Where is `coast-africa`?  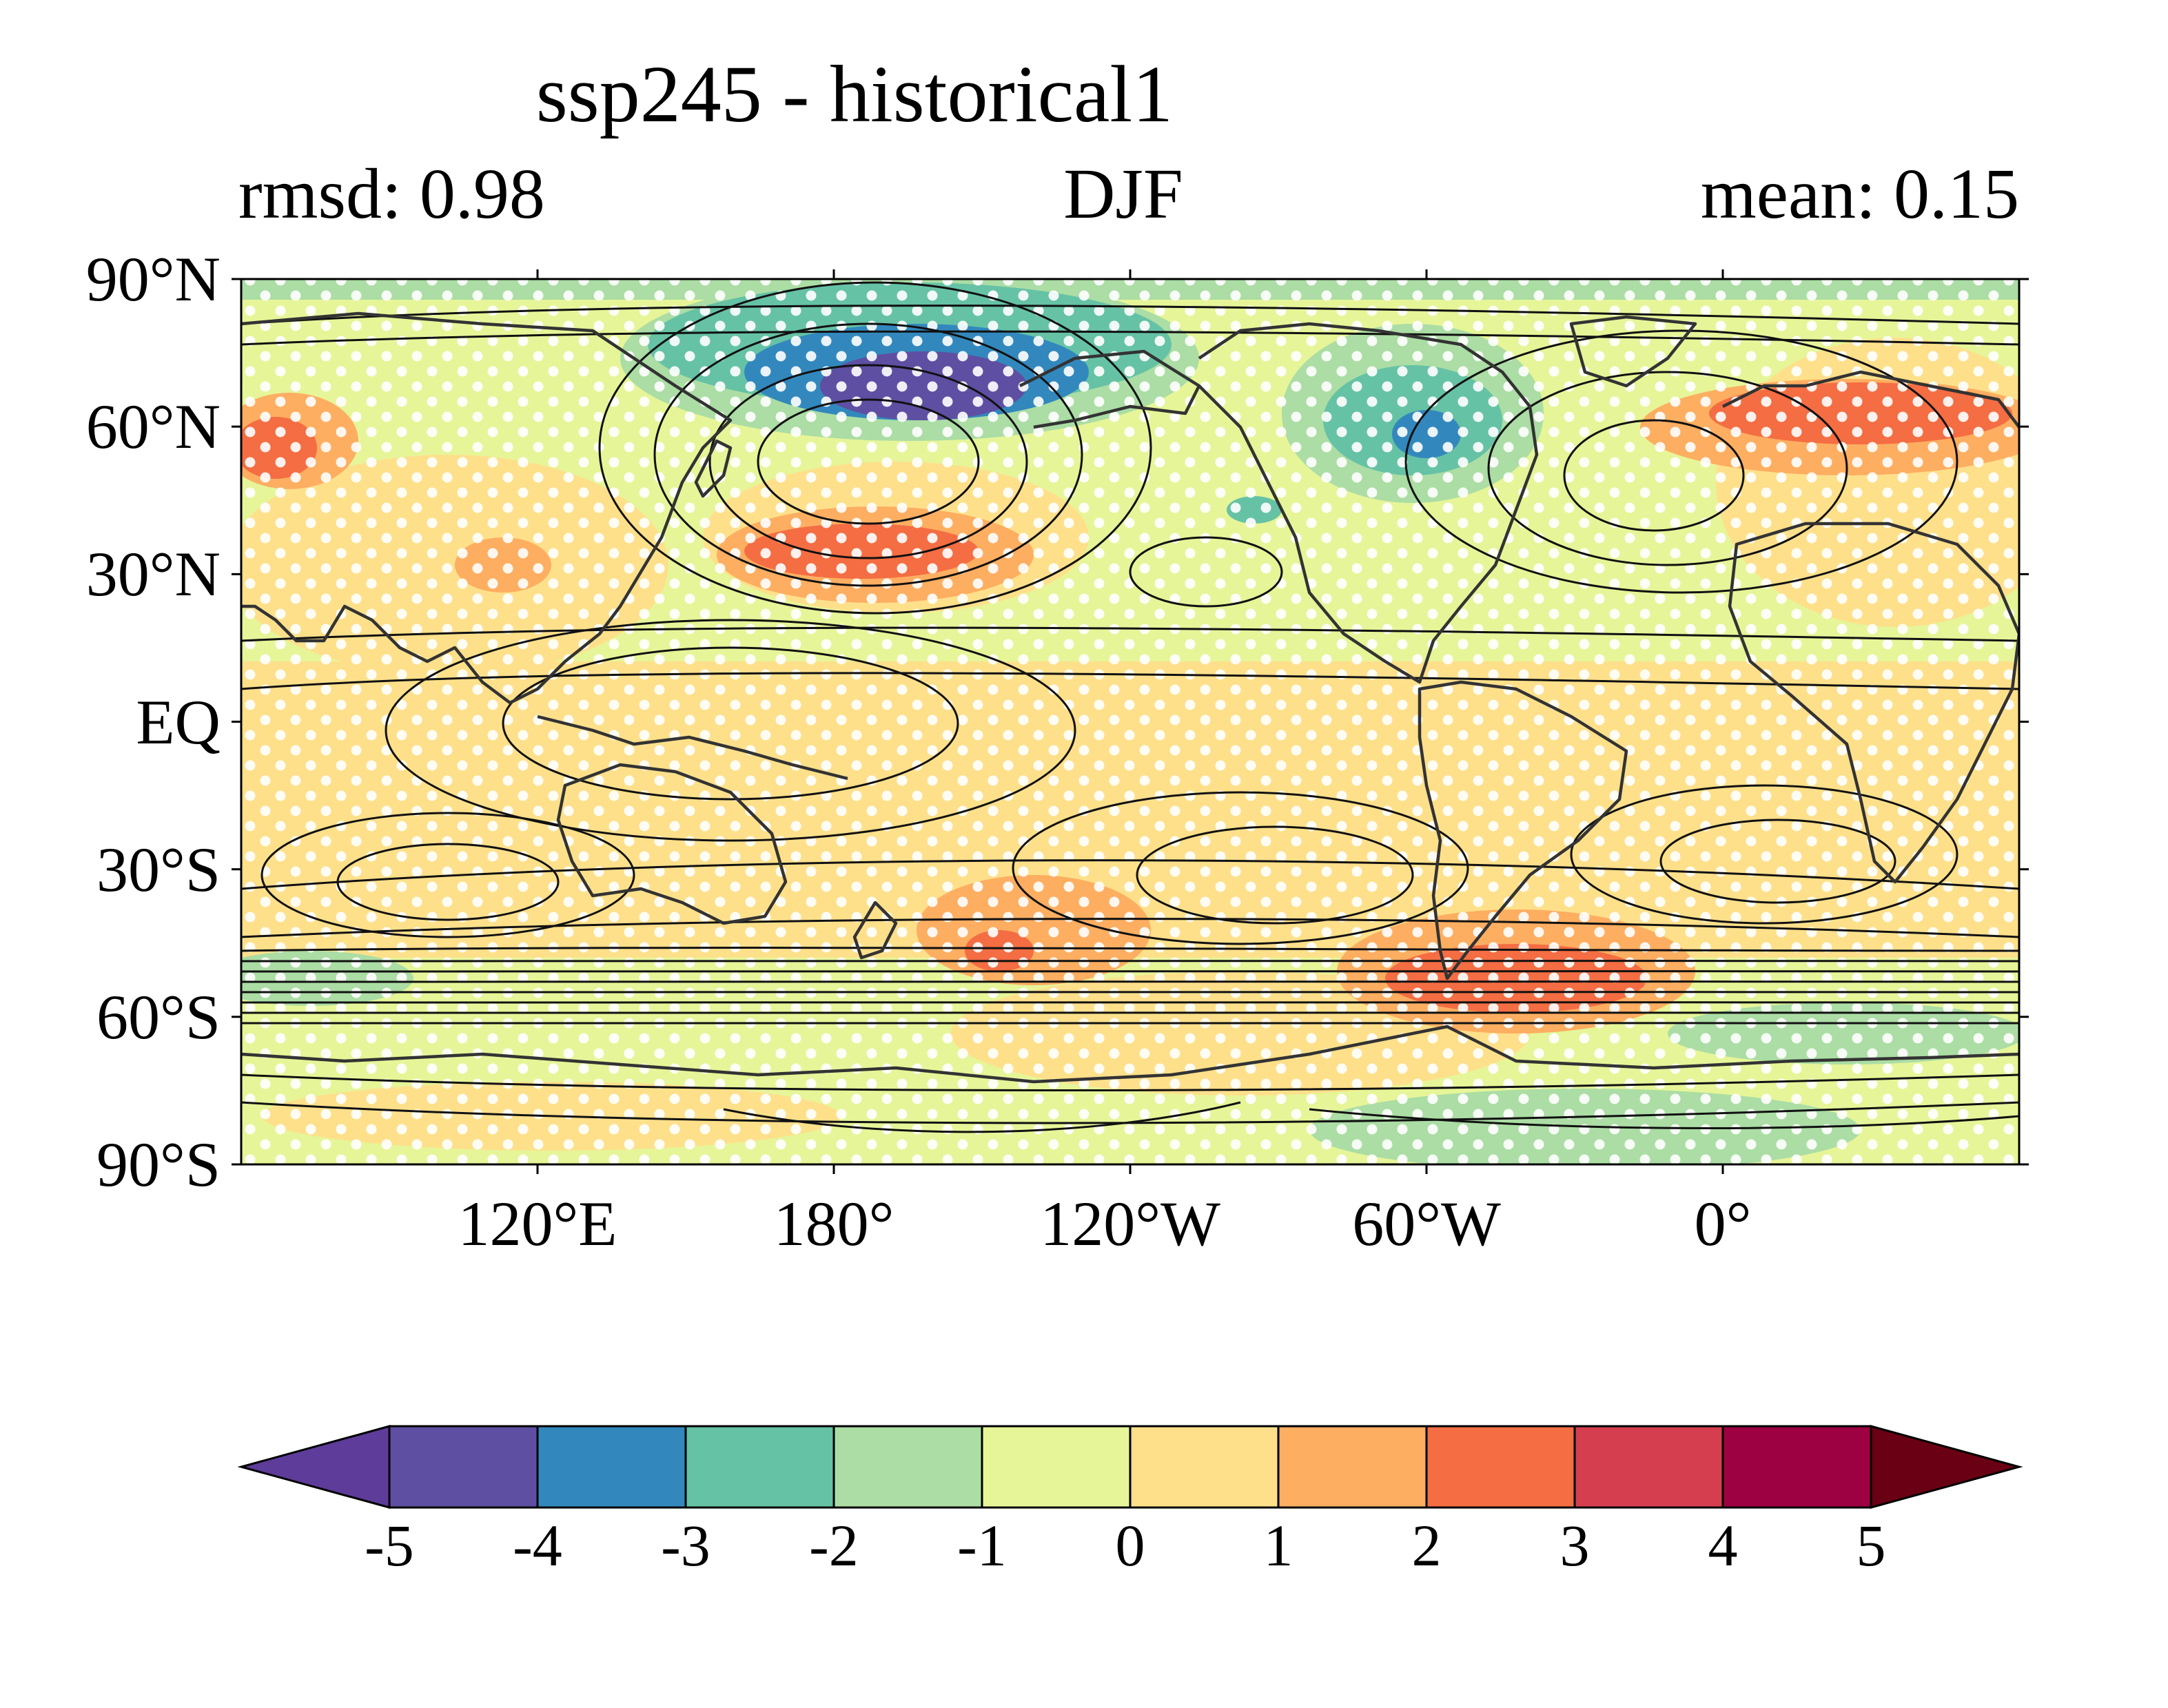
coast-africa is located at coordinates (1873, 703).